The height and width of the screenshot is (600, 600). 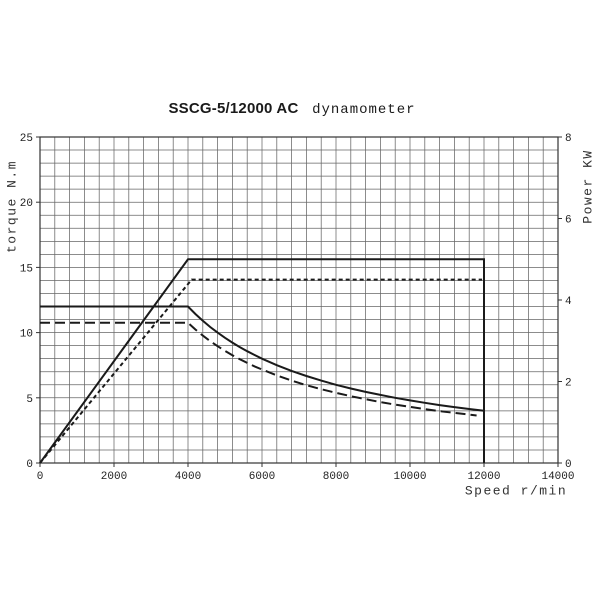 I want to click on series-torque-peak, so click(x=262, y=358).